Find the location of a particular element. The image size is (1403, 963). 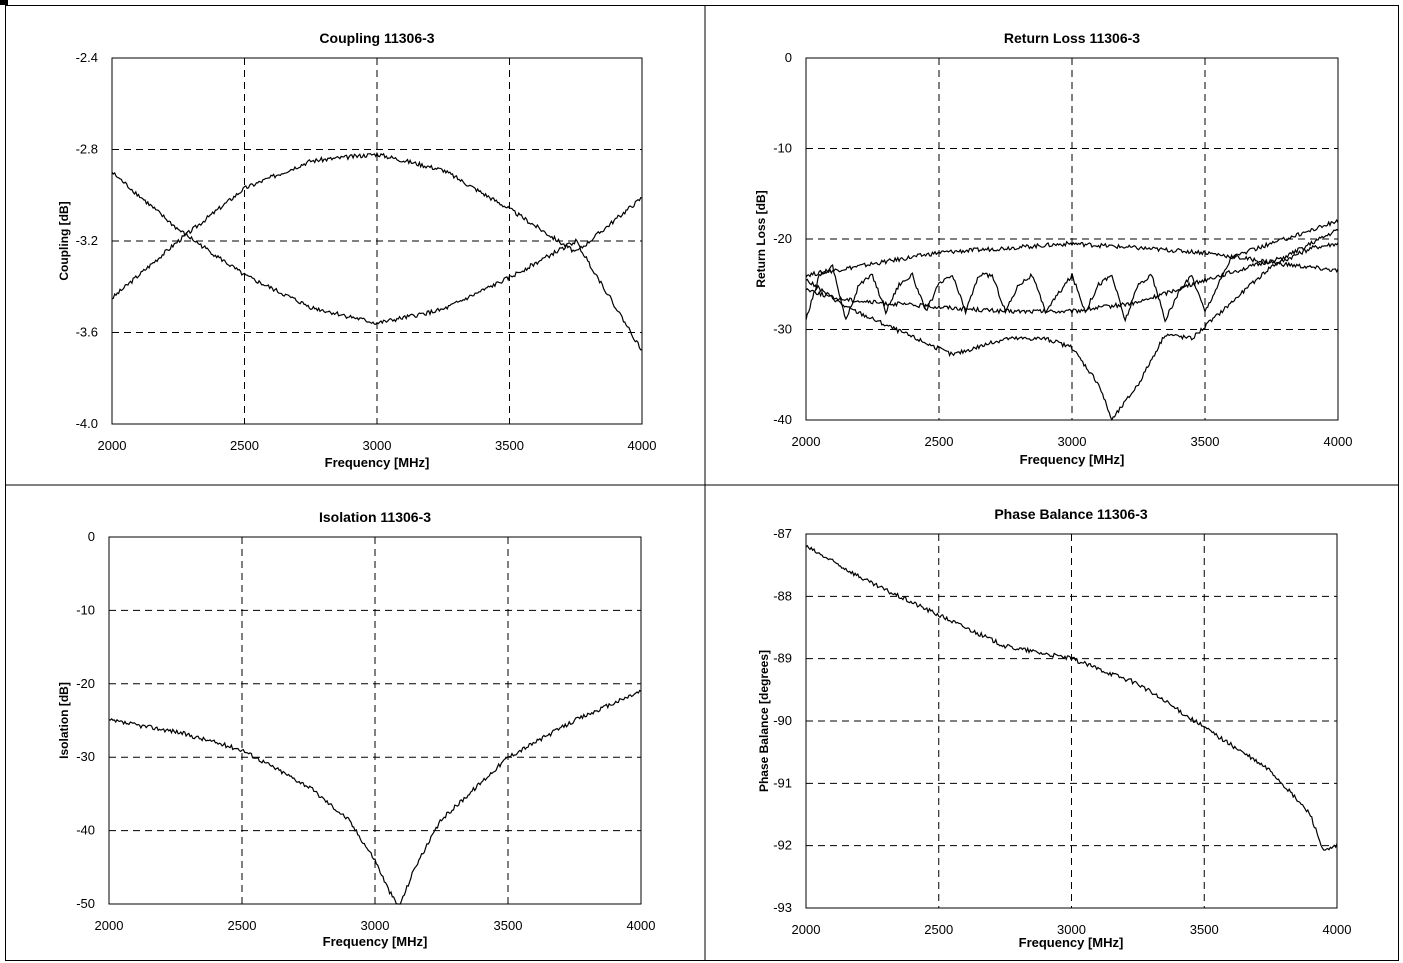

chart3-ylabel: Isolation [dB] is located at coordinates (64, 720).